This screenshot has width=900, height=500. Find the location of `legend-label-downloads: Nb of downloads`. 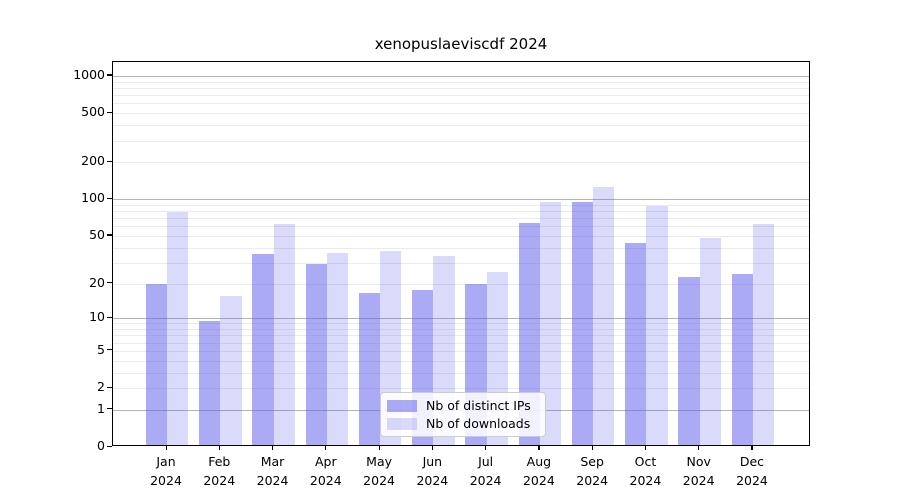

legend-label-downloads: Nb of downloads is located at coordinates (478, 423).